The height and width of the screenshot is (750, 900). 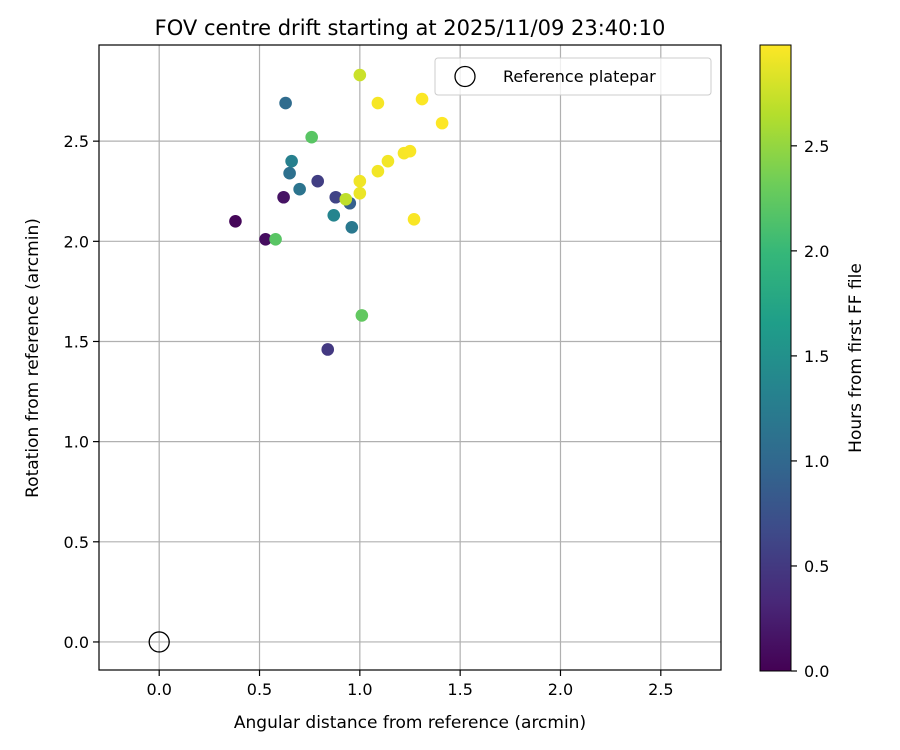 What do you see at coordinates (76, 241) in the screenshot?
I see `y-tick-label: 2.0` at bounding box center [76, 241].